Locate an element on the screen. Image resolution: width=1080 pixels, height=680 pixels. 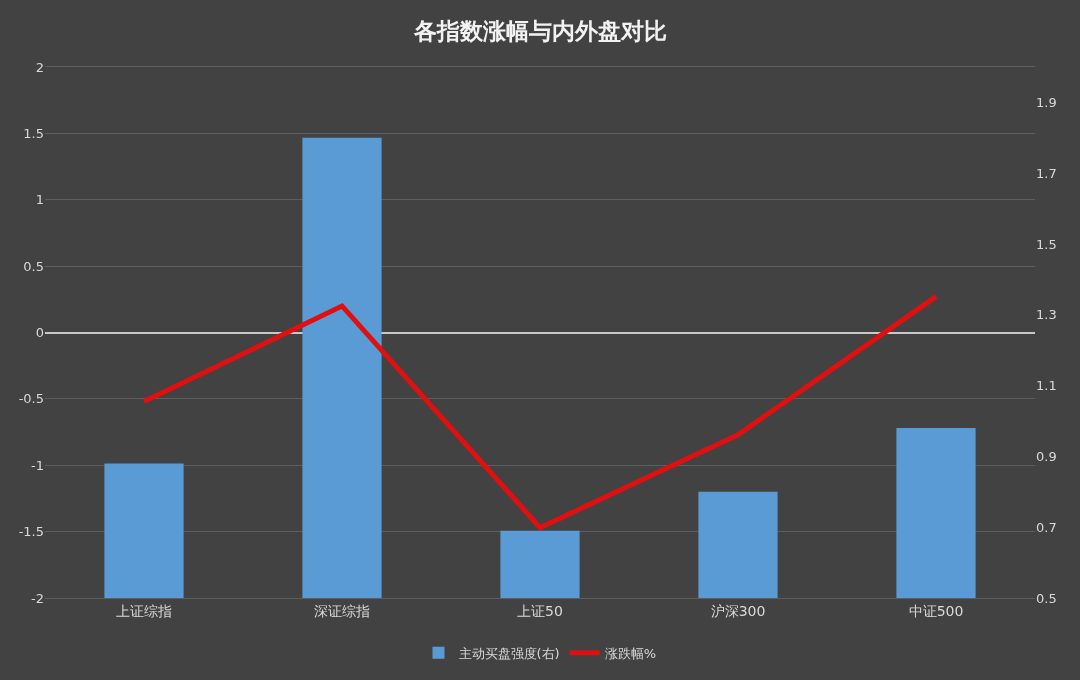
y2-tick-label: 1.9 is located at coordinates (1046, 102).